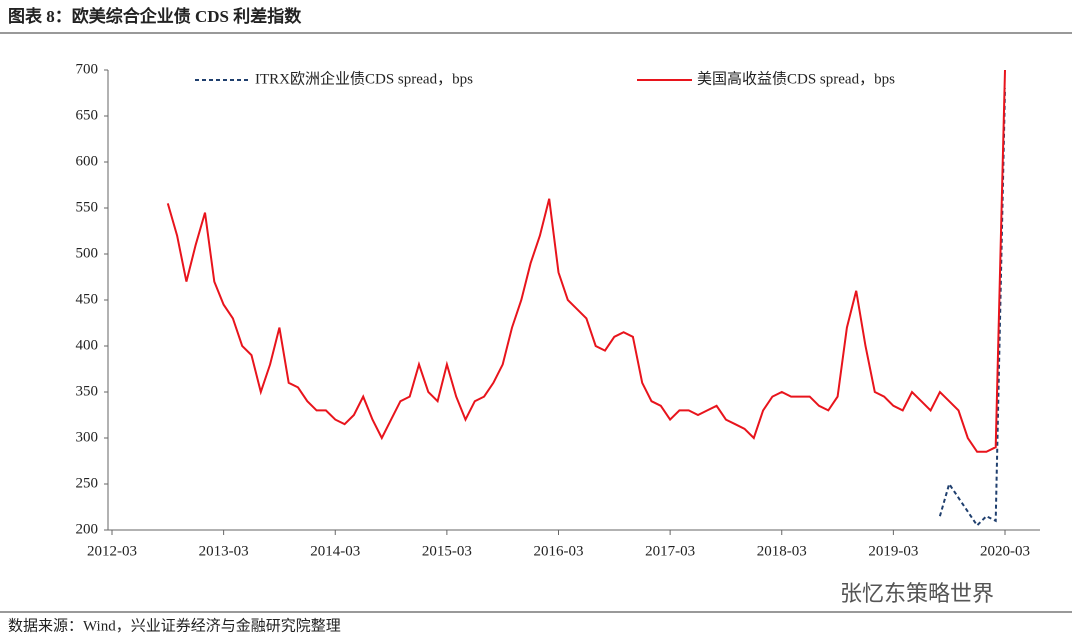  Describe the element at coordinates (87, 529) in the screenshot. I see `y-tick-label: 200` at that location.